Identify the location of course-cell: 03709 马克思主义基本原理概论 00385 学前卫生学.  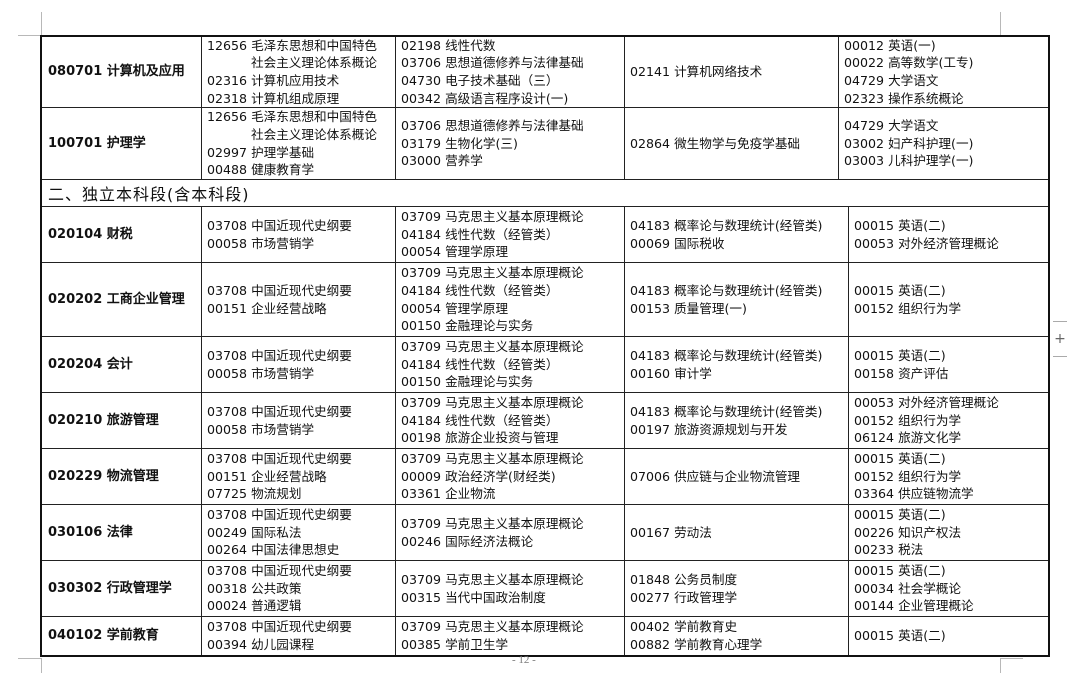
(509, 636).